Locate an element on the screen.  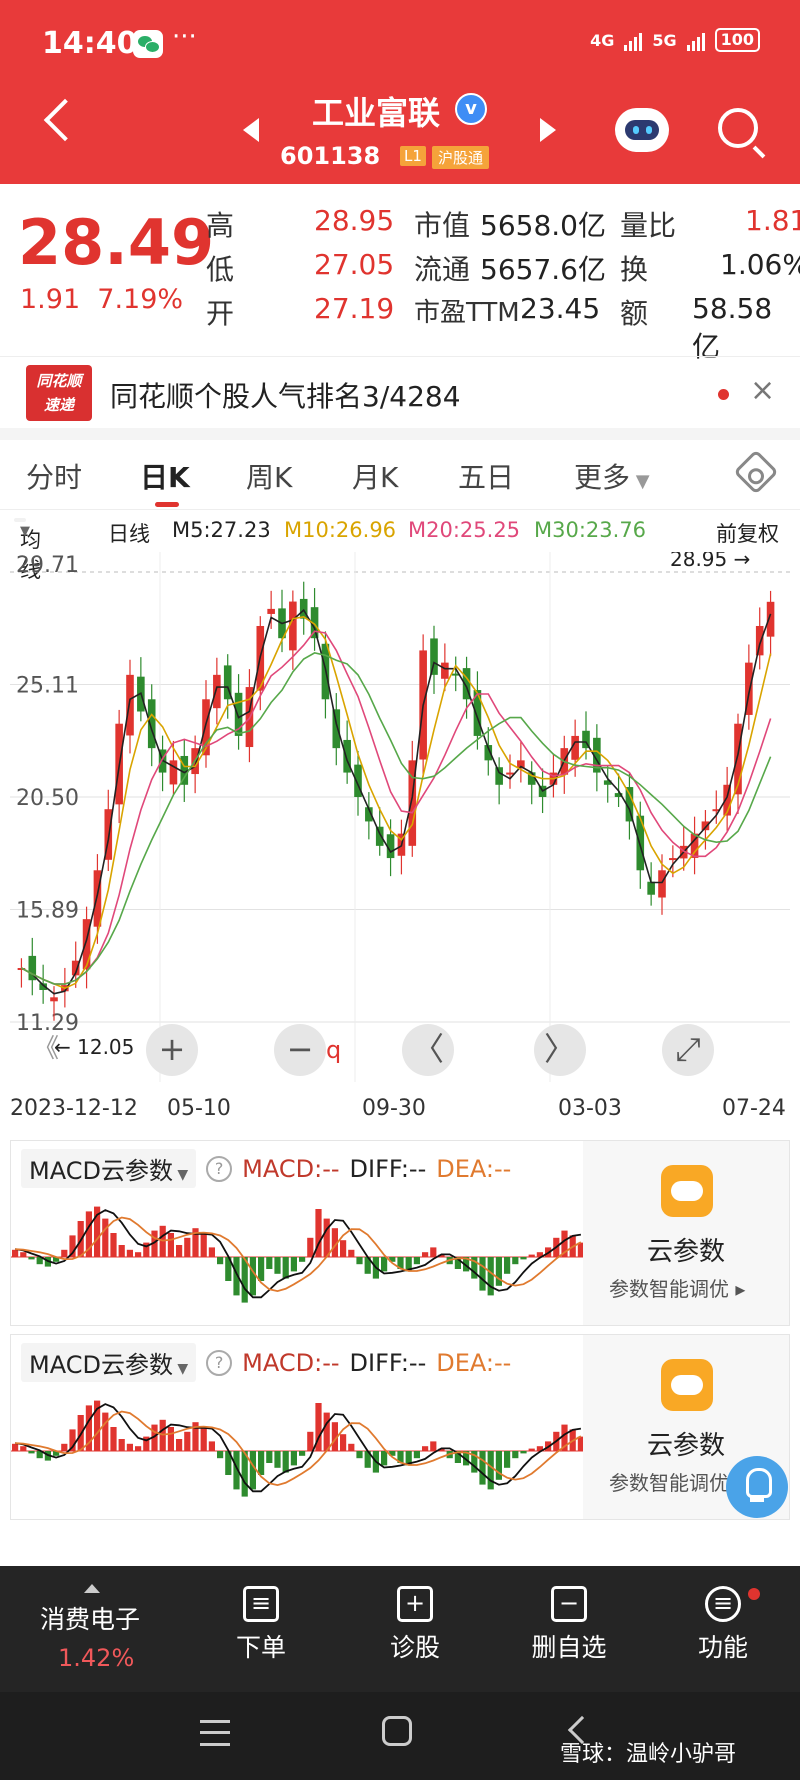
zoom-in-button: + is located at coordinates (172, 1050).